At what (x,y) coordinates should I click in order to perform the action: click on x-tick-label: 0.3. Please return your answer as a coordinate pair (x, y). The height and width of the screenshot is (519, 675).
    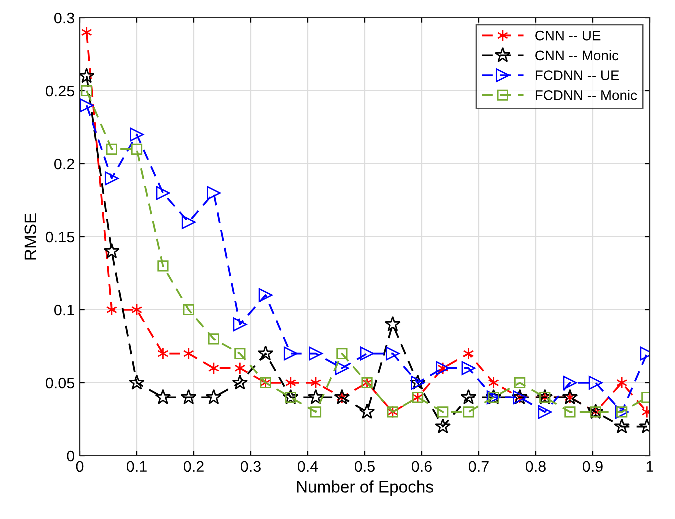
    Looking at the image, I should click on (250, 466).